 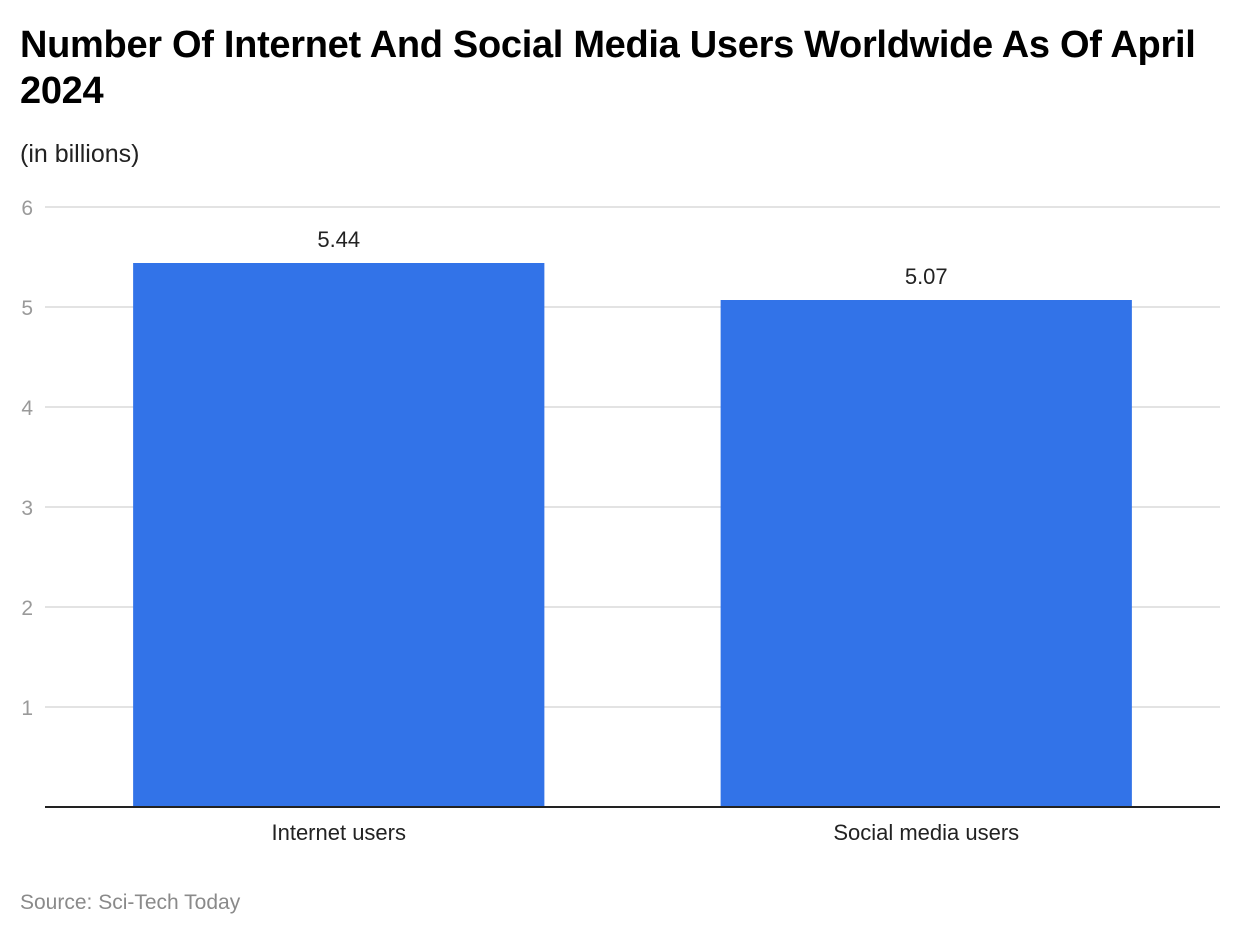 I want to click on y-axis-ticks: 1 2 3 4 5 6, so click(x=27, y=458).